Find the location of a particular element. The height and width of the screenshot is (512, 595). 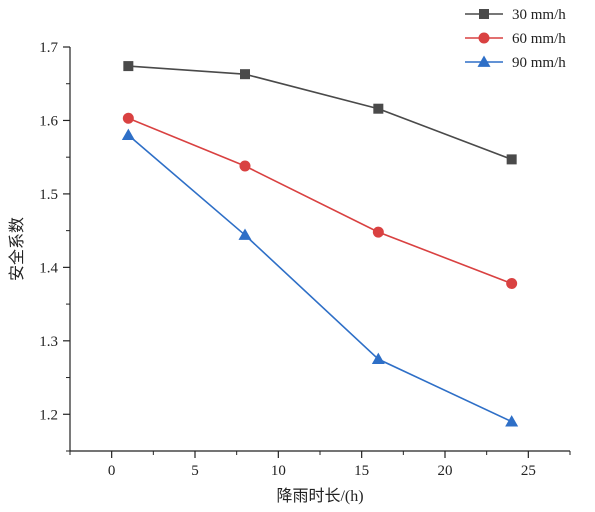

legend-item: 60 mm/h is located at coordinates (515, 39).